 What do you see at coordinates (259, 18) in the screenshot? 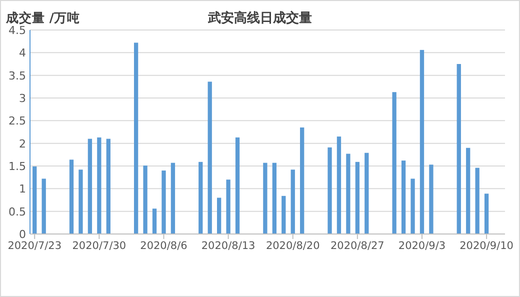
I see `chart-title: 武安高线日成交量` at bounding box center [259, 18].